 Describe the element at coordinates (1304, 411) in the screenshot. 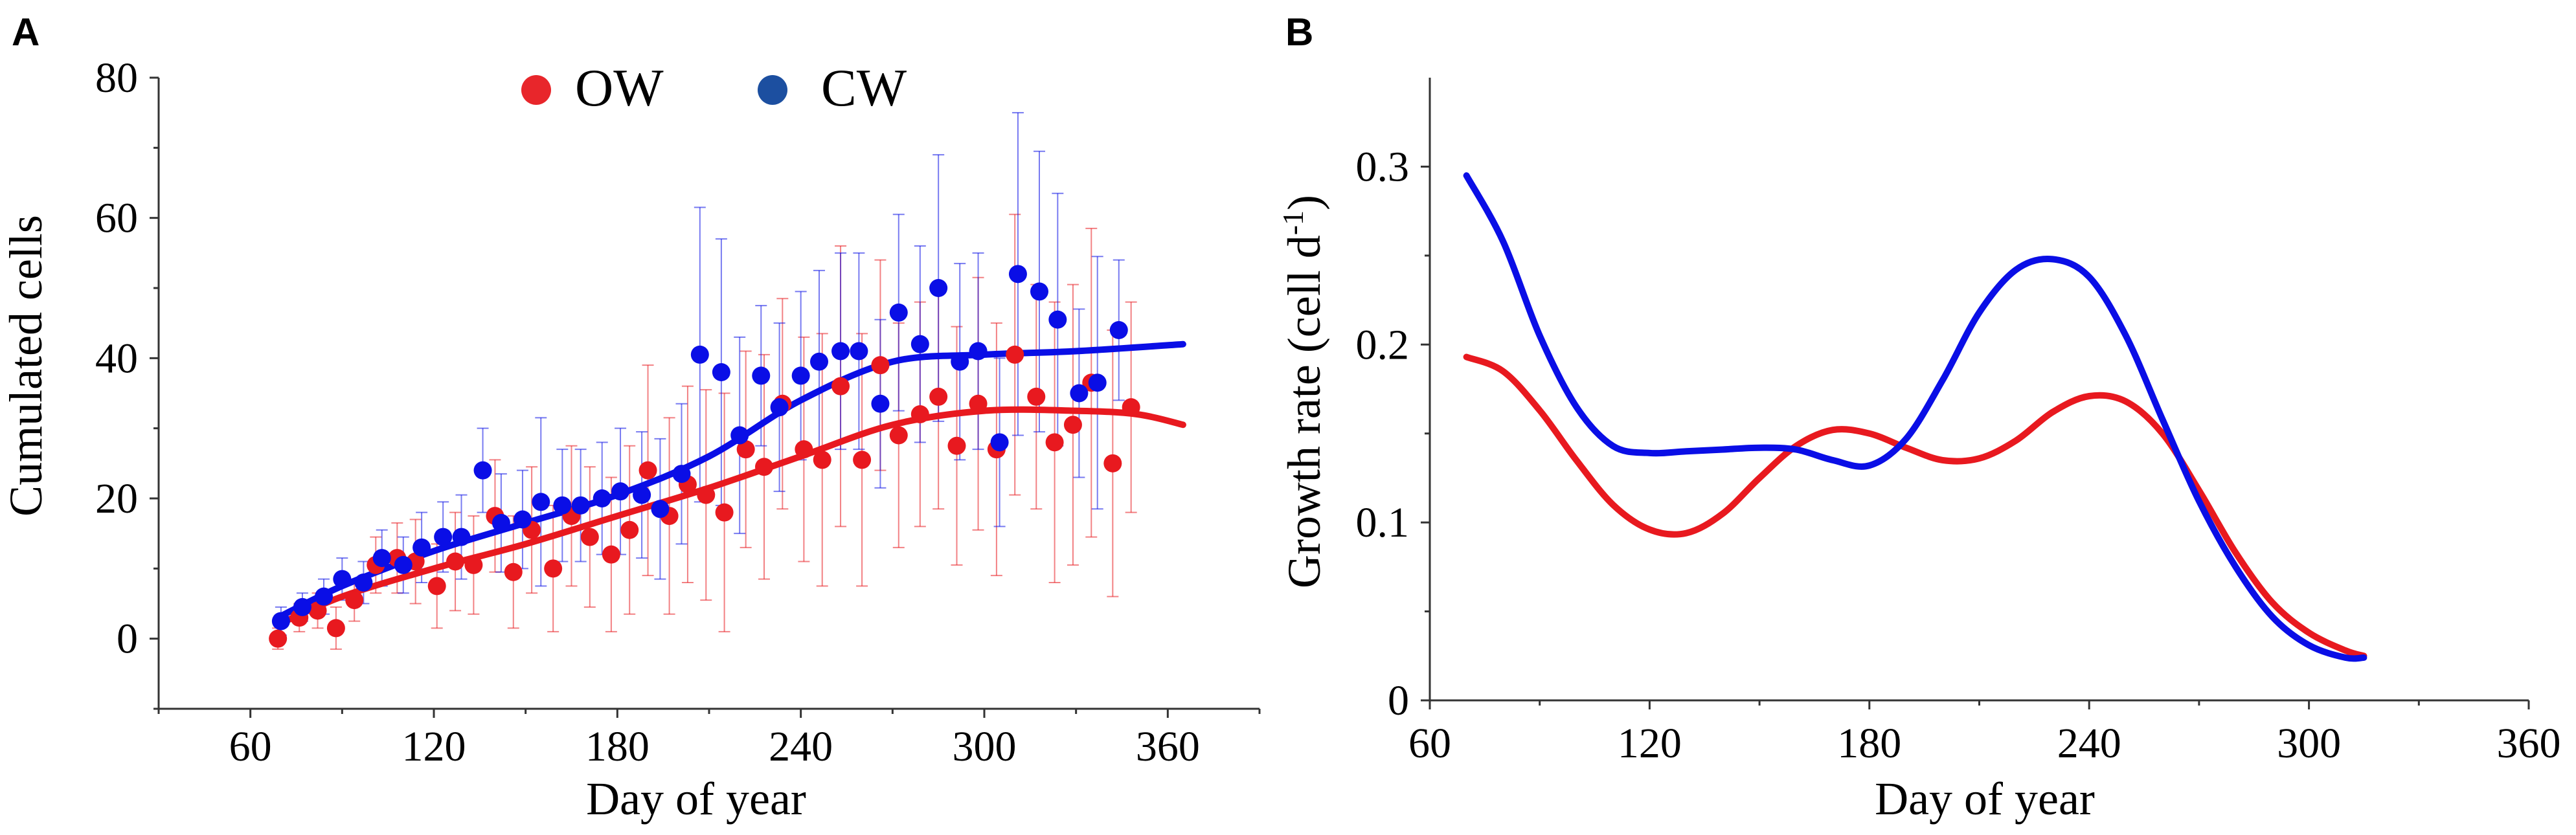

I see `panel-b-y-axis-title-main: Growth rate (cell d` at that location.